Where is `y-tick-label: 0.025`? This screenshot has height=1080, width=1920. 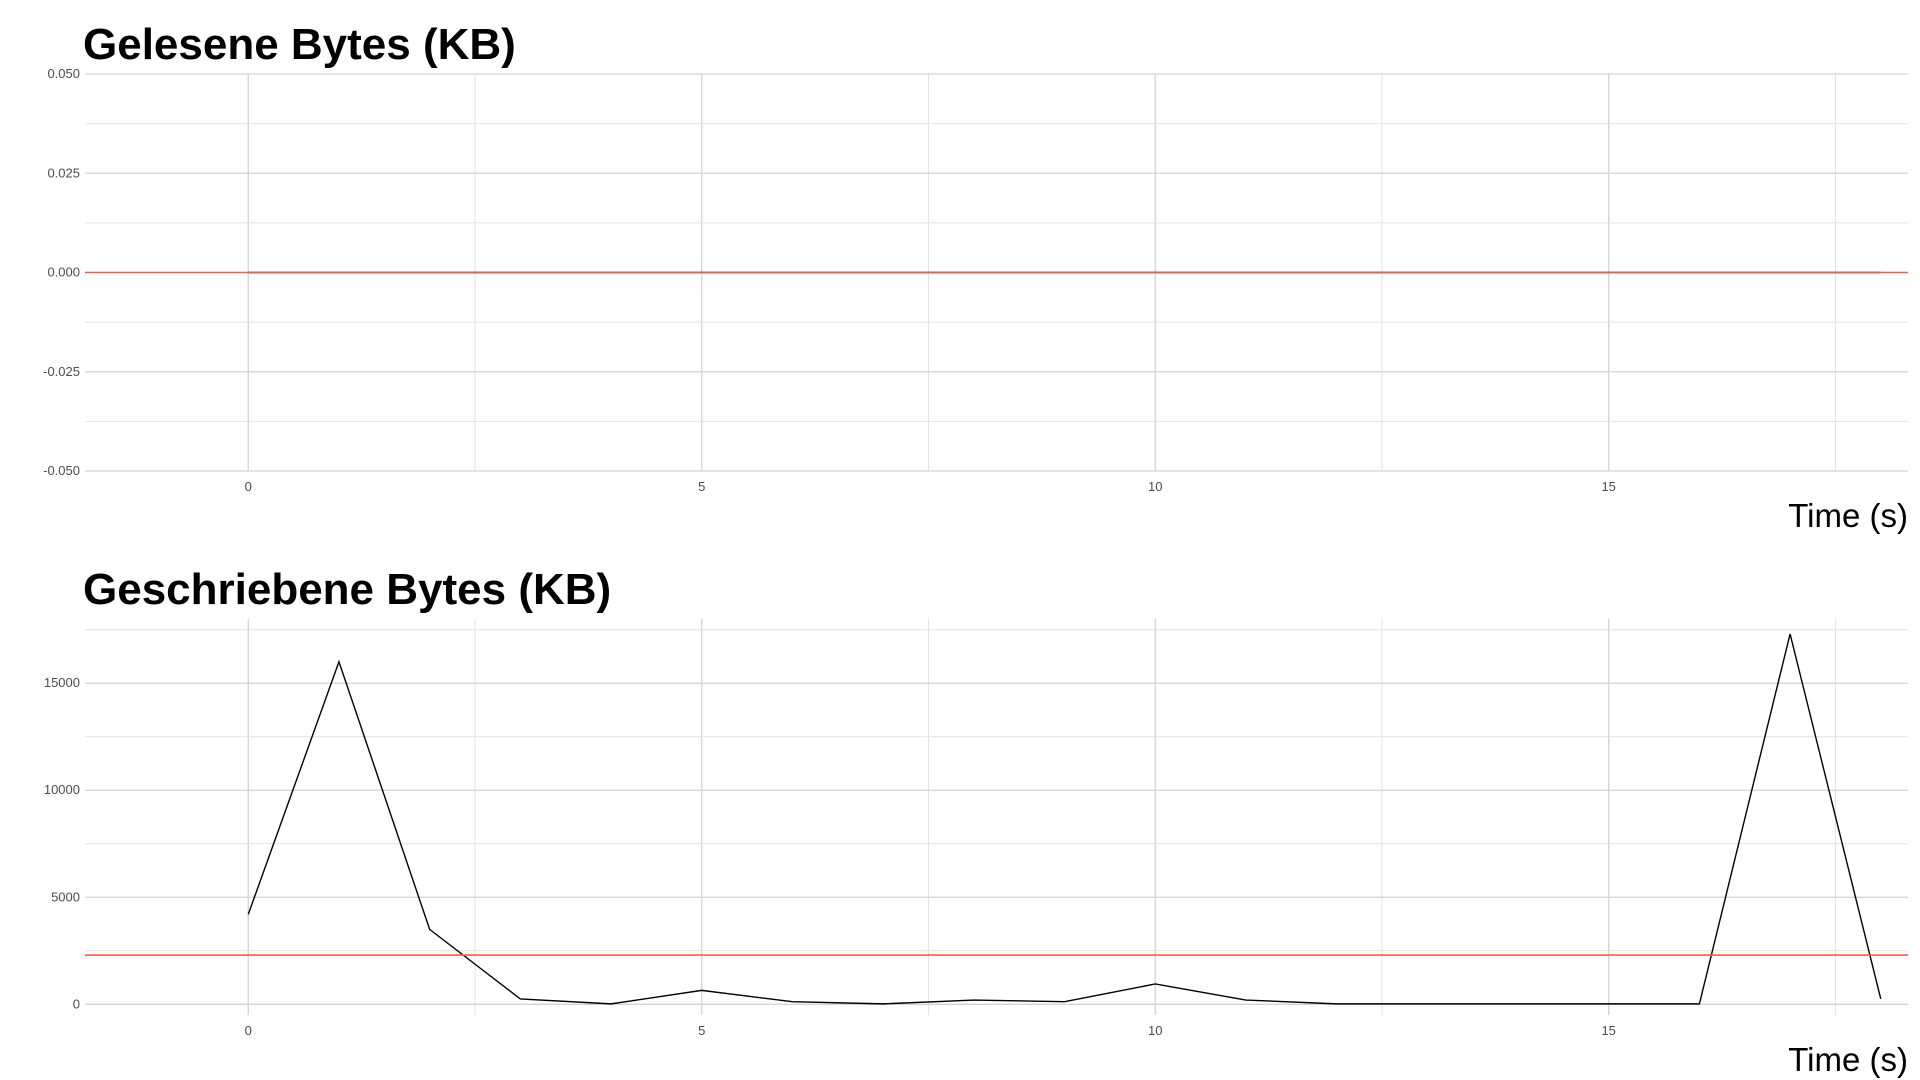 y-tick-label: 0.025 is located at coordinates (63, 172).